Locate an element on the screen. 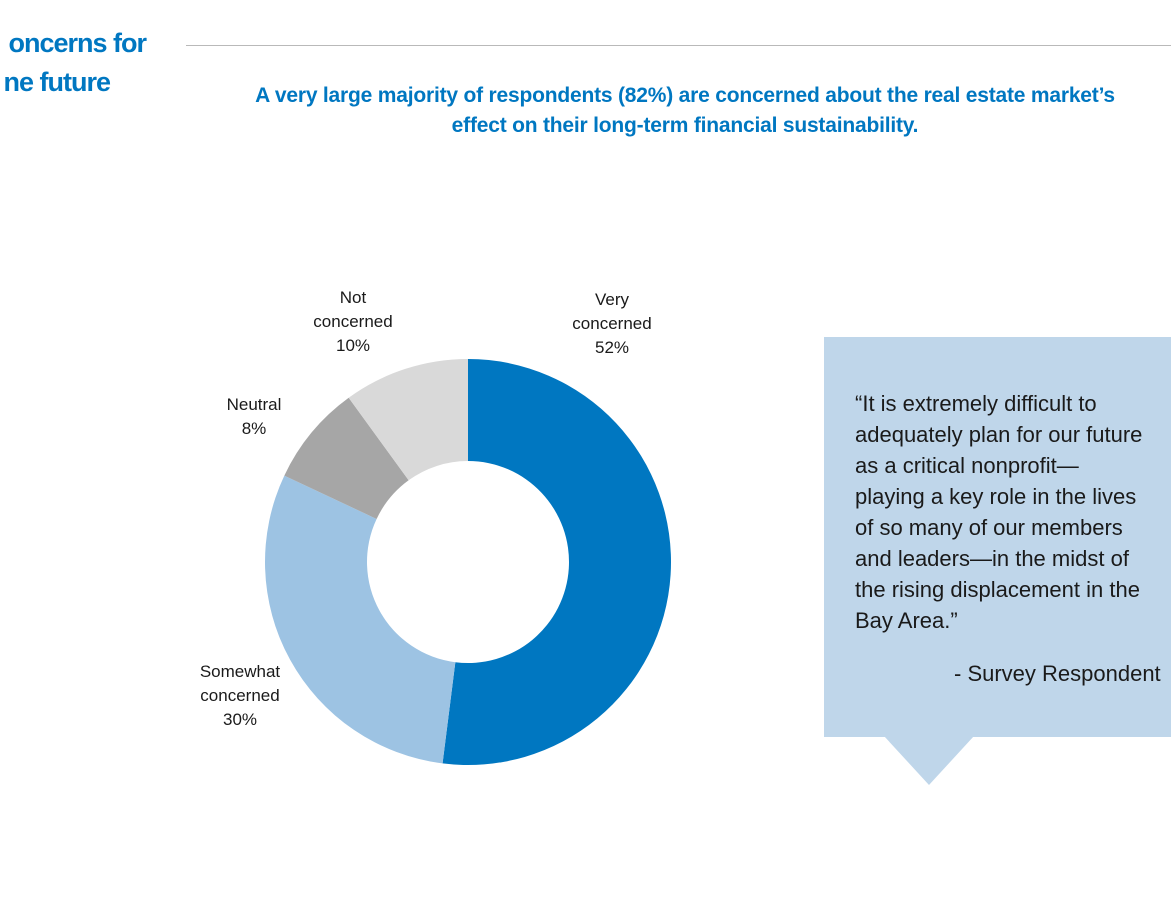  donut-slice-neutral is located at coordinates (346, 458).